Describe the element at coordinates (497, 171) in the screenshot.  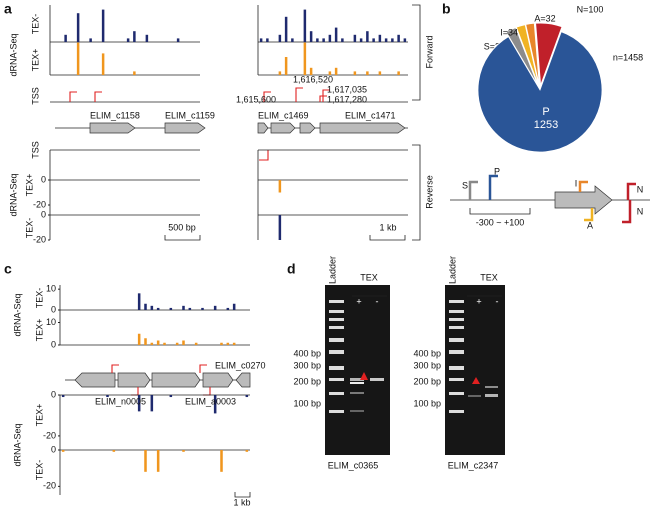
I see `tss-label: P` at that location.